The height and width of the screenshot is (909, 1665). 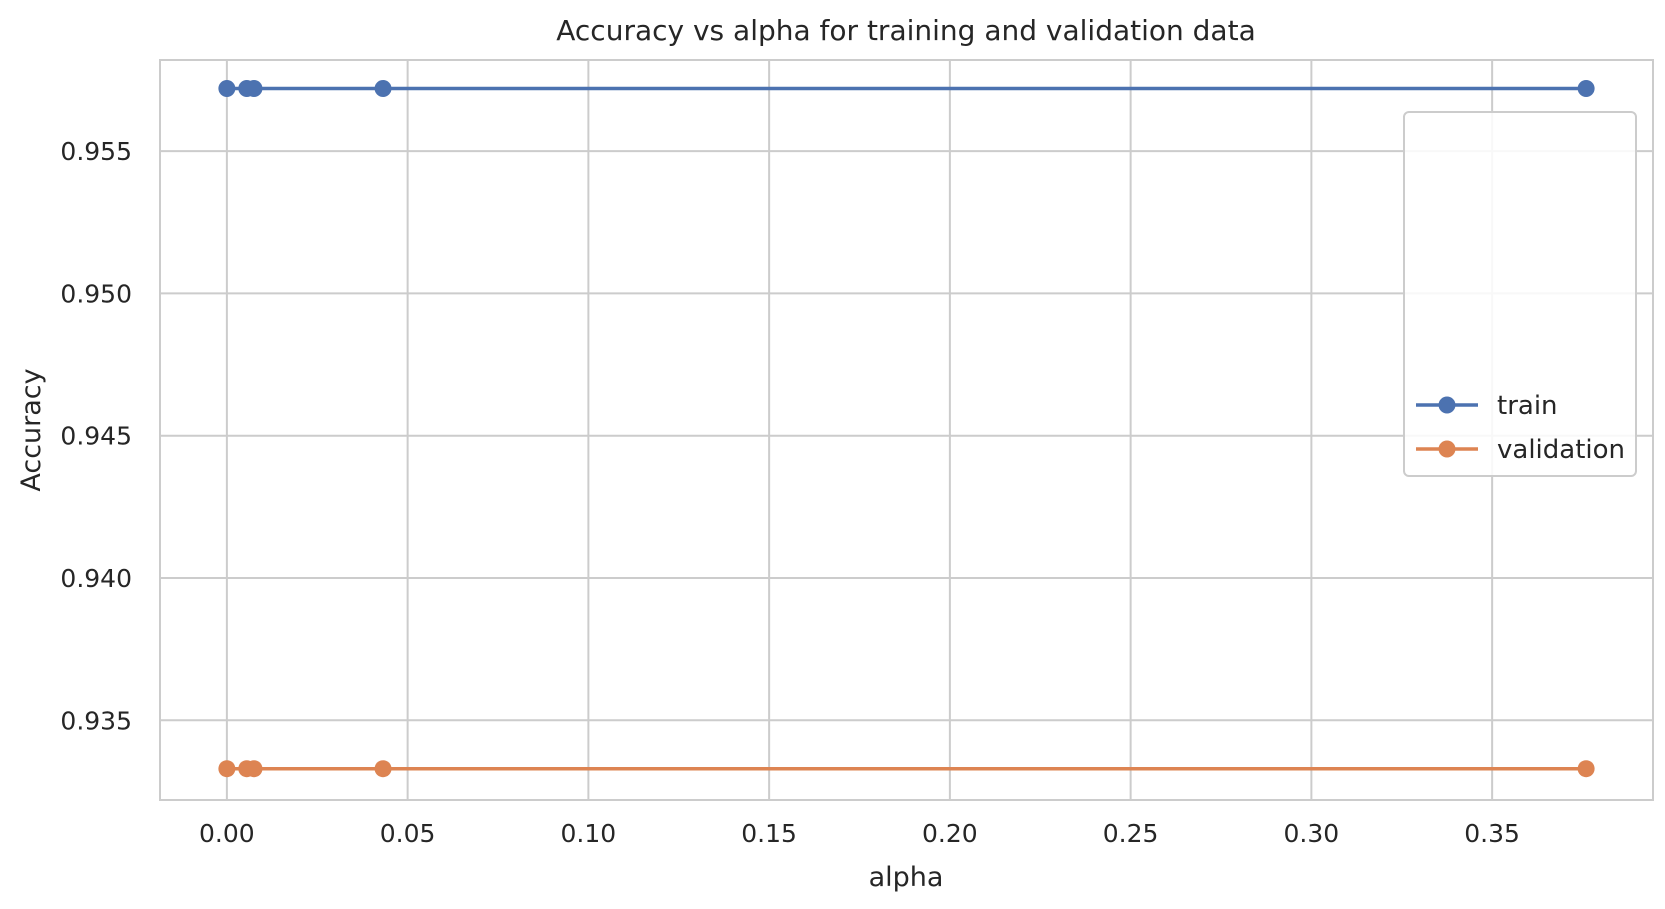 What do you see at coordinates (1561, 450) in the screenshot?
I see `legend-label-validation: validation` at bounding box center [1561, 450].